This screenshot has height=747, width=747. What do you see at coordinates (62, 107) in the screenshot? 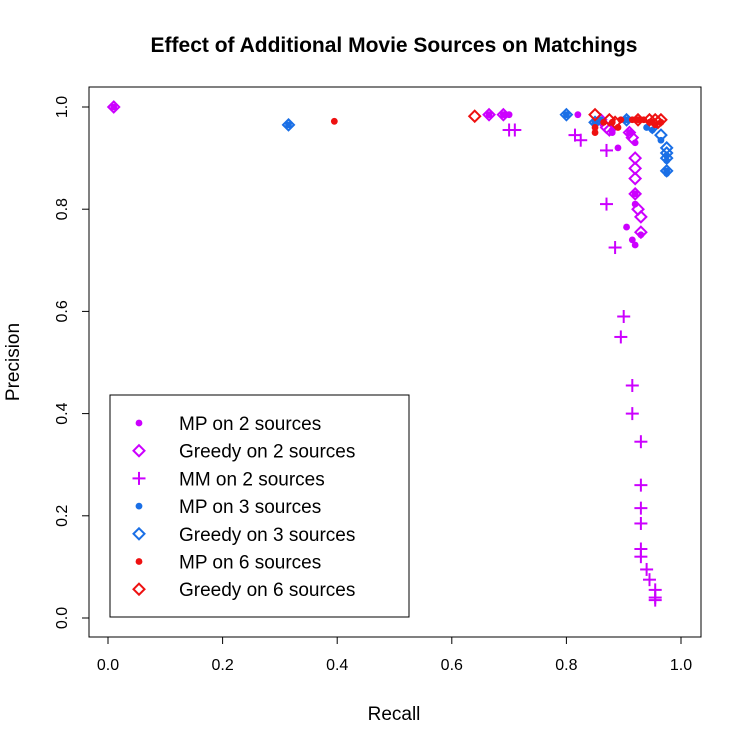
I see `y-tick-label: 1.0` at bounding box center [62, 107].